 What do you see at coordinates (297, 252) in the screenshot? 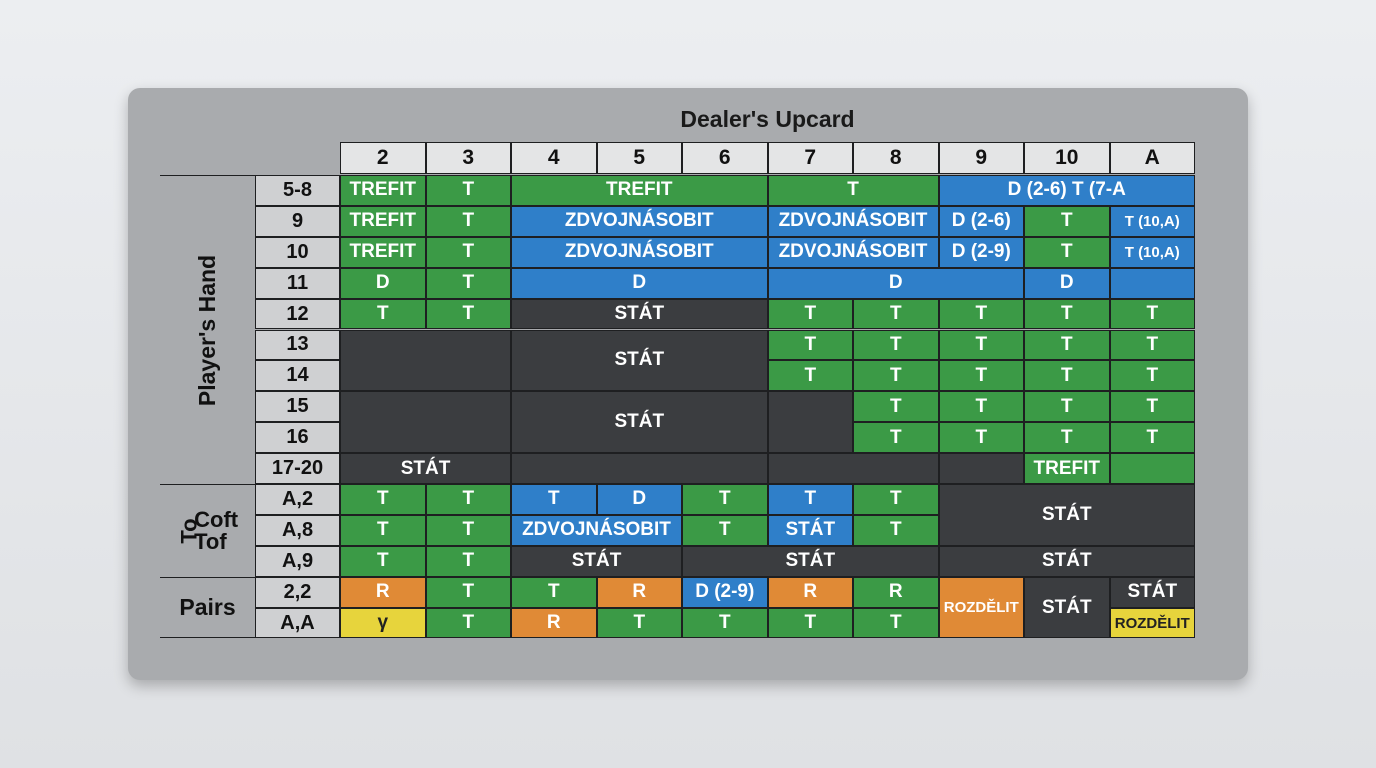
I see `row-label: 10` at bounding box center [297, 252].